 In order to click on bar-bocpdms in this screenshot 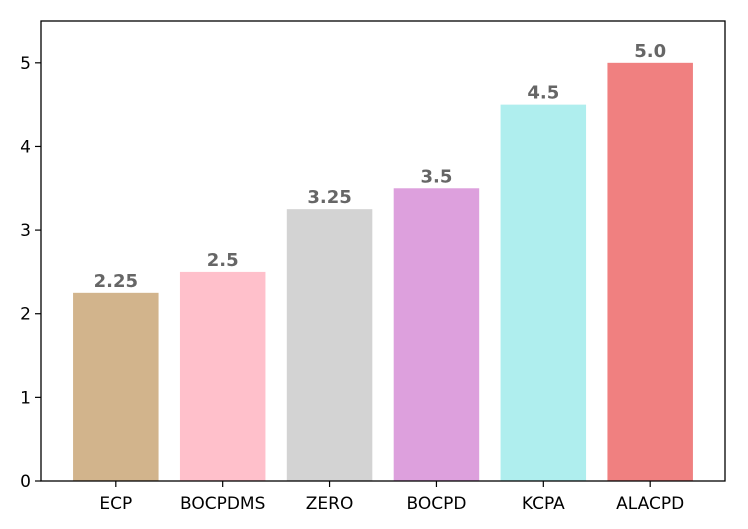, I will do `click(222, 376)`.